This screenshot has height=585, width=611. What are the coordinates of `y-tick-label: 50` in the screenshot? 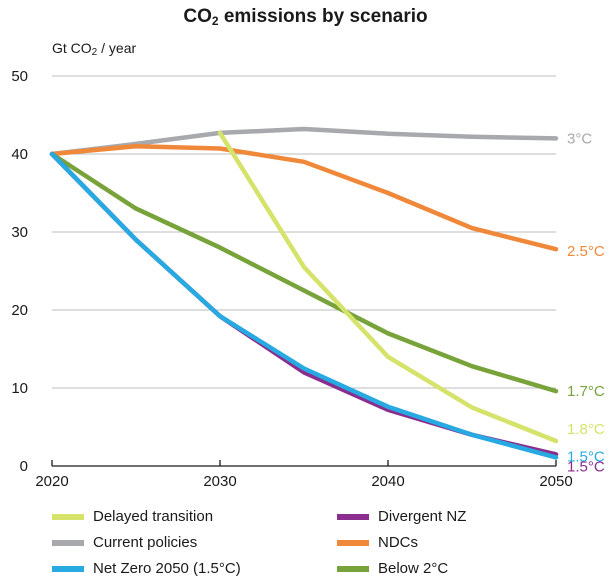 It's located at (19, 76).